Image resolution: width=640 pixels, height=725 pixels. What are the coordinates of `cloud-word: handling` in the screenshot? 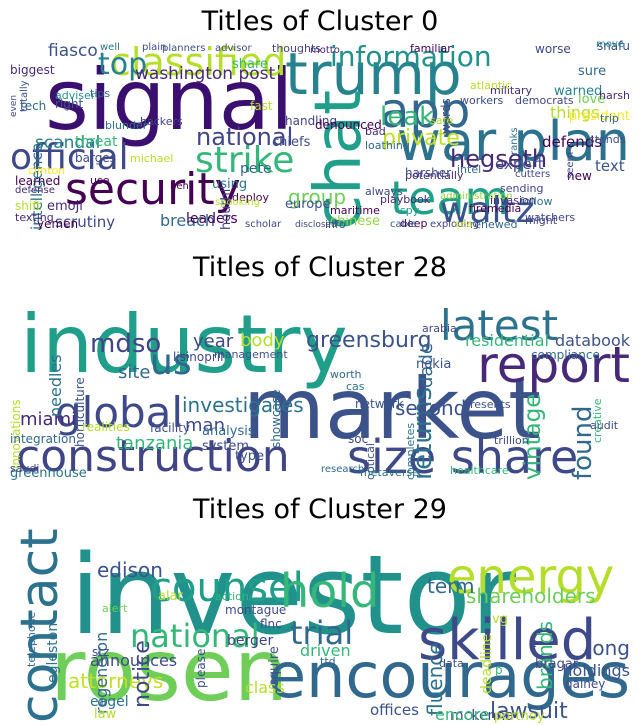 It's located at (311, 121).